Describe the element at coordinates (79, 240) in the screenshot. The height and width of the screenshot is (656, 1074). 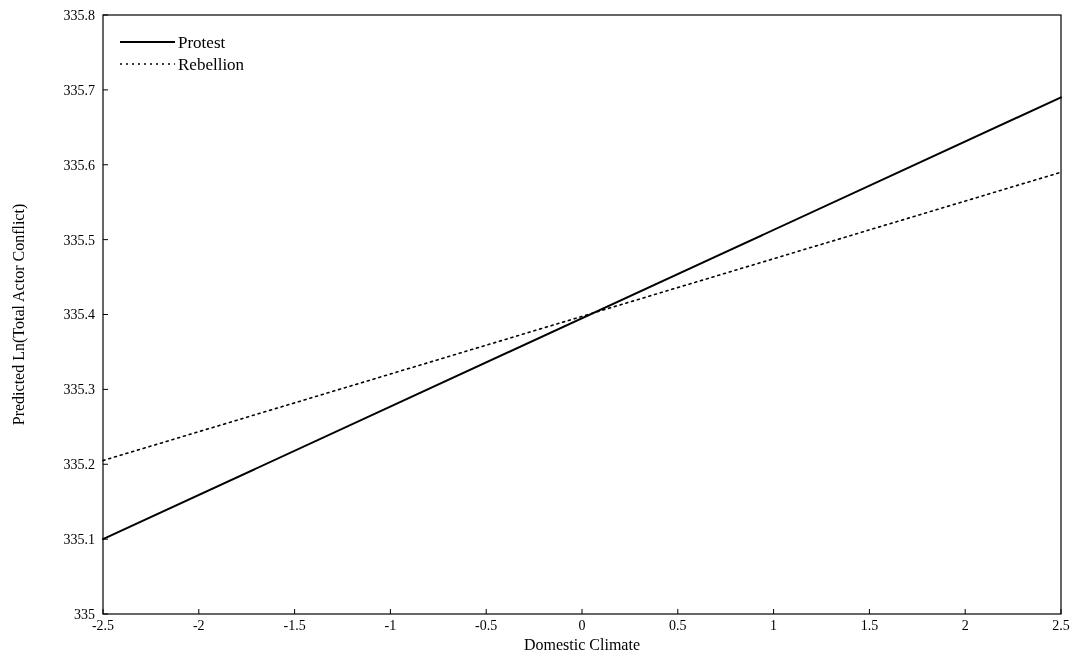
I see `y-tick-label: 335.5` at that location.